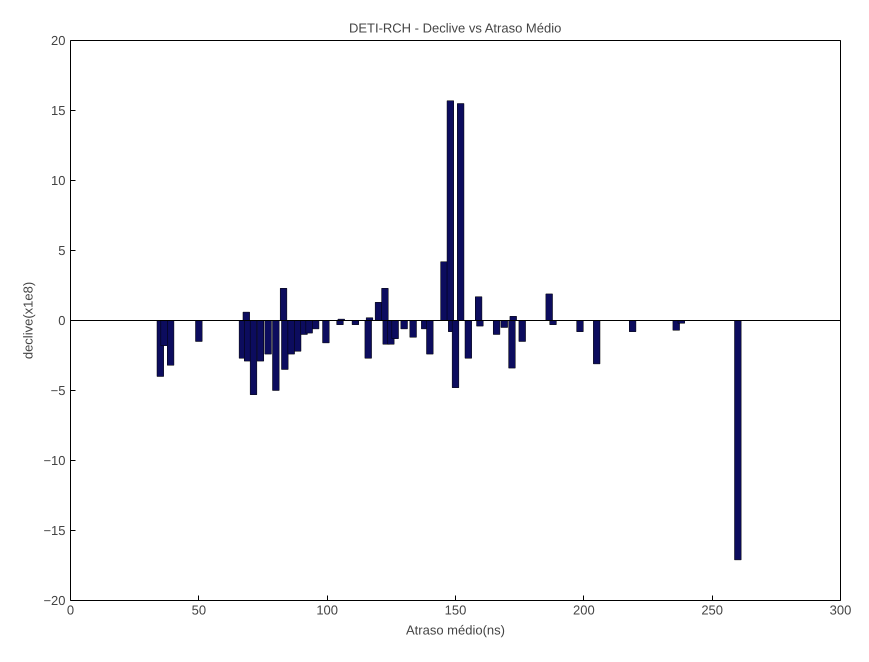 The width and height of the screenshot is (869, 662). What do you see at coordinates (199, 610) in the screenshot?
I see `x-tick-label: 50` at bounding box center [199, 610].